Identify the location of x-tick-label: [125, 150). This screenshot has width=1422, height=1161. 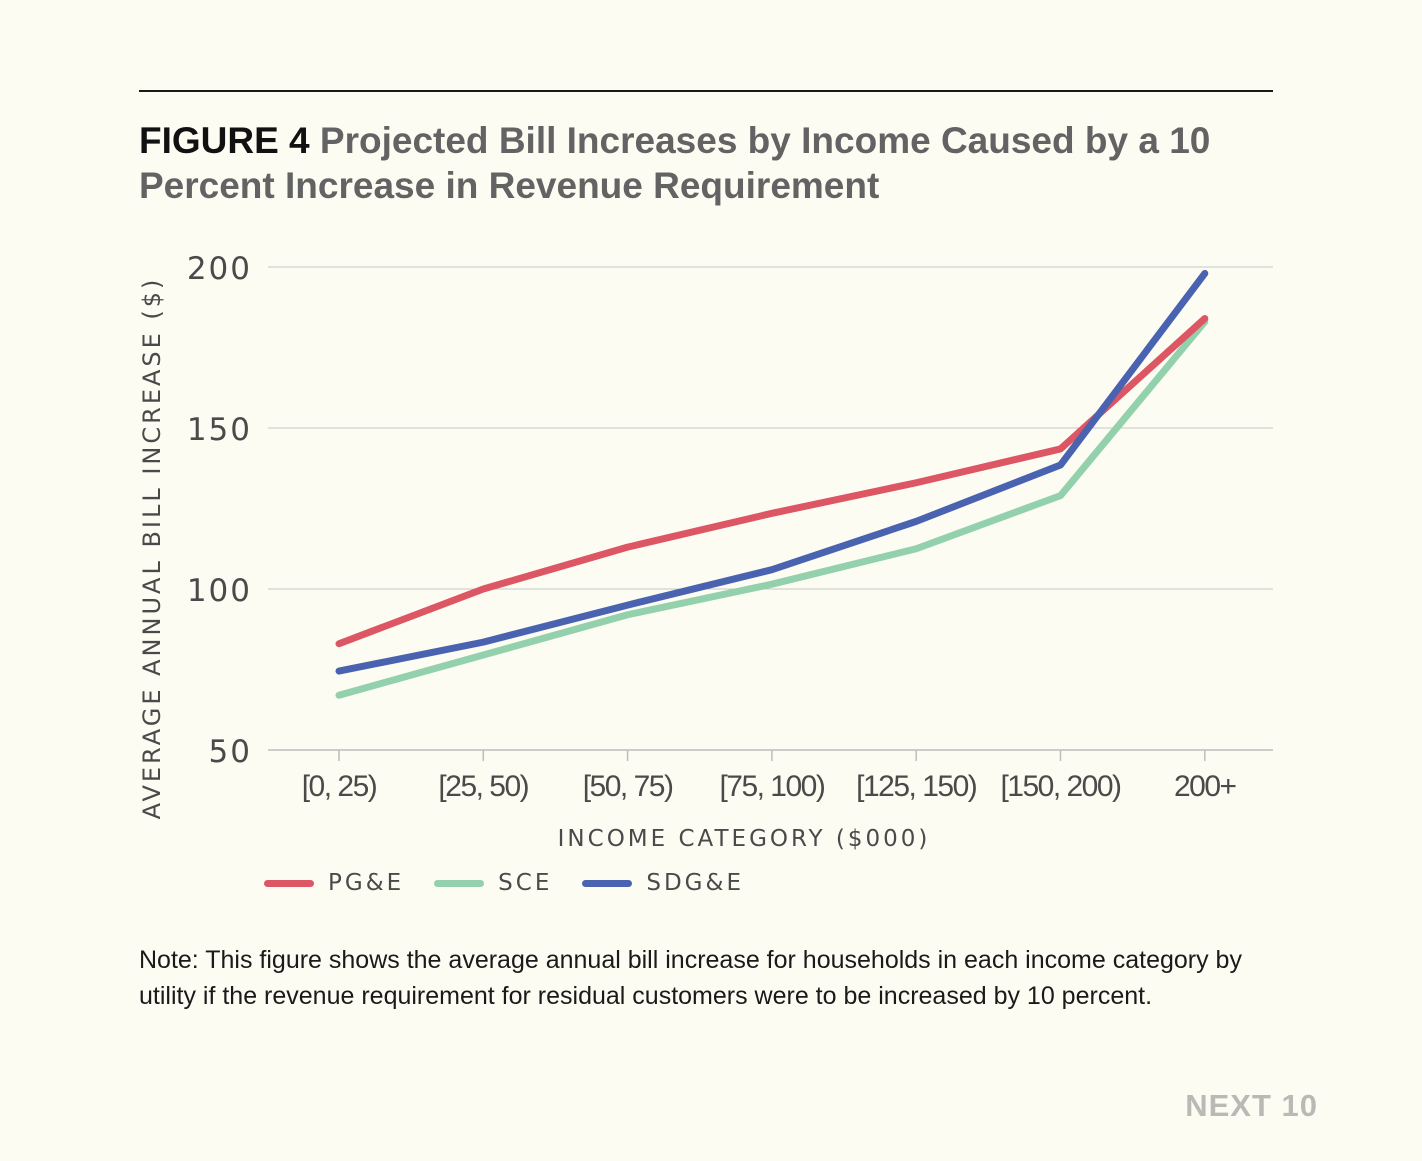
(916, 786).